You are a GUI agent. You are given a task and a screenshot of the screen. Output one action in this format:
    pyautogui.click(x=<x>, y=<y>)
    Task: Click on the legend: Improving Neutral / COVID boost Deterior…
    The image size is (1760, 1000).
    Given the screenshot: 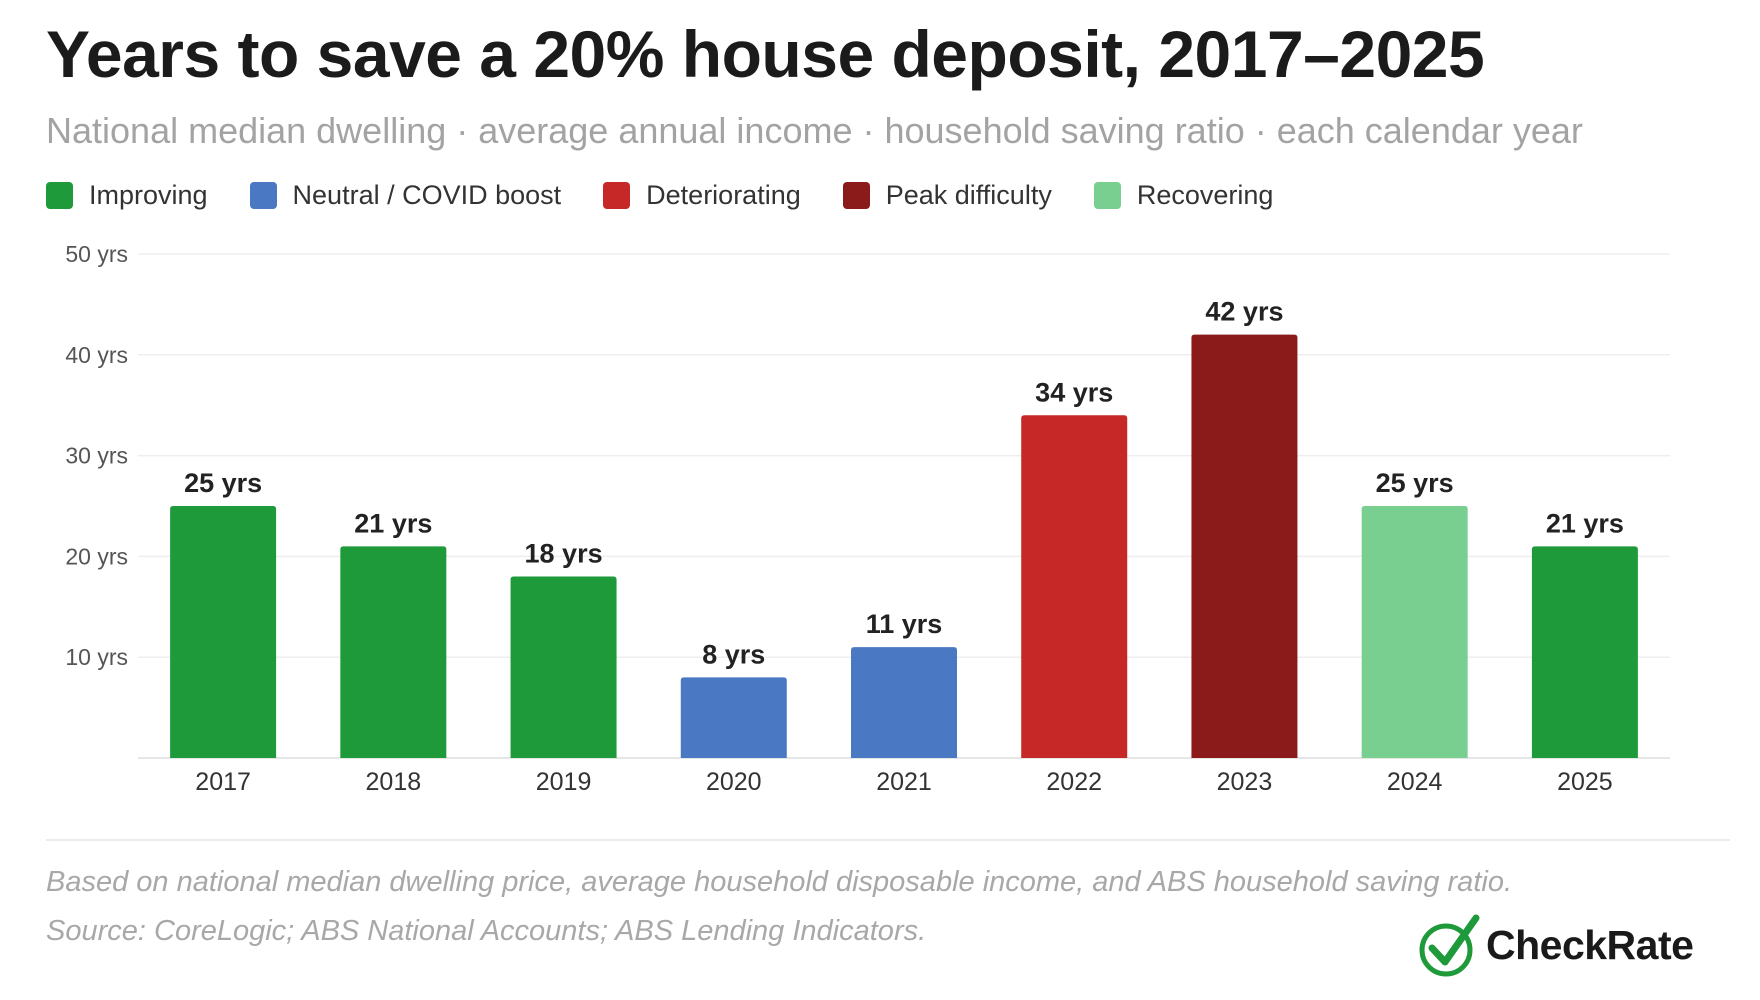 What is the action you would take?
    pyautogui.click(x=680, y=195)
    